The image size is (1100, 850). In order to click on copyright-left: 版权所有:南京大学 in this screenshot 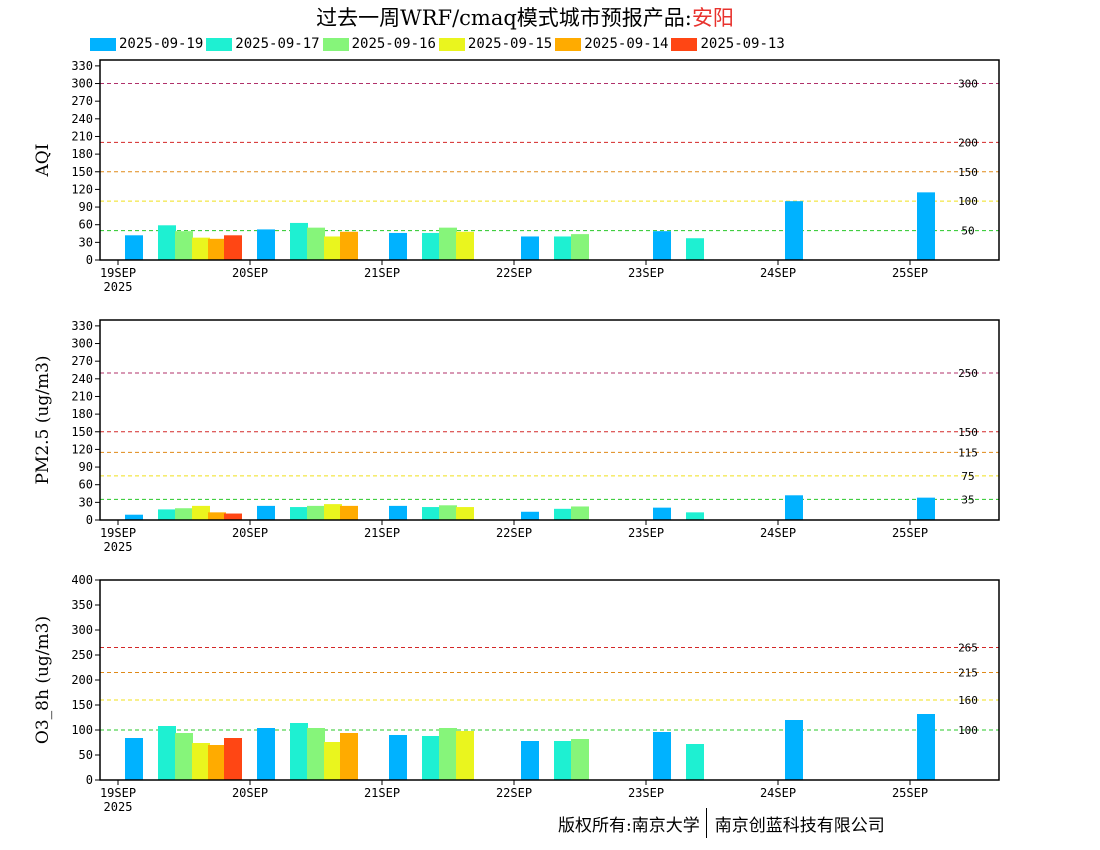, I will do `click(629, 825)`.